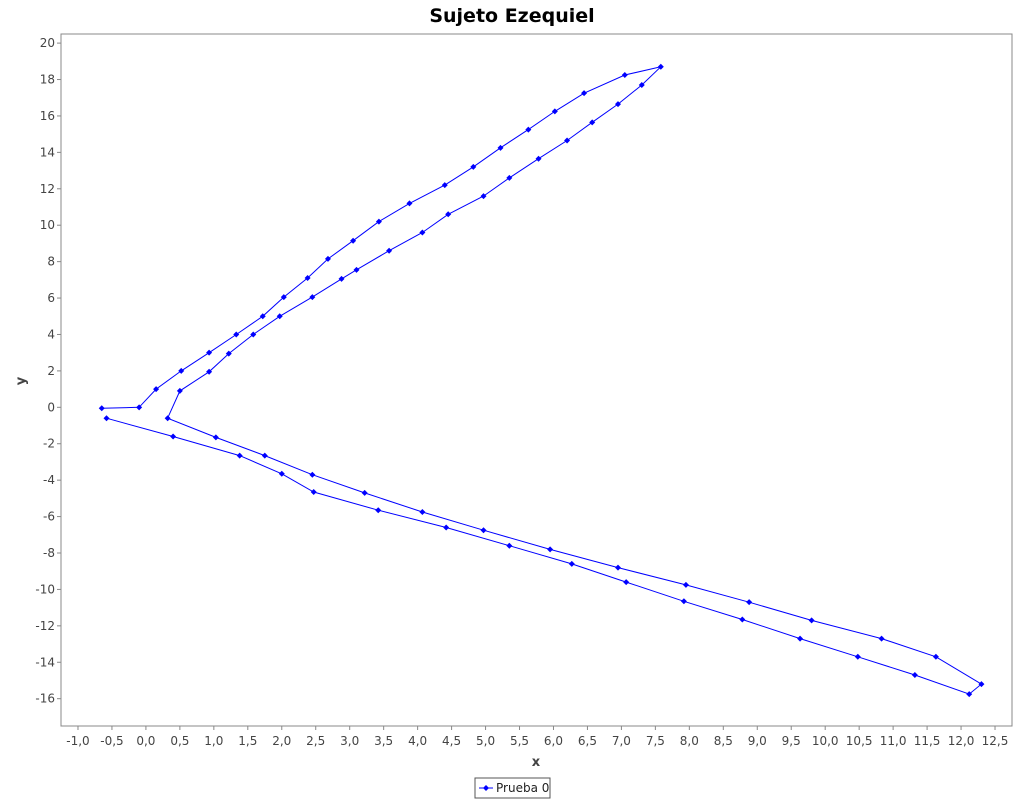 The image size is (1024, 800). What do you see at coordinates (723, 741) in the screenshot?
I see `x-tick-label: 8,5` at bounding box center [723, 741].